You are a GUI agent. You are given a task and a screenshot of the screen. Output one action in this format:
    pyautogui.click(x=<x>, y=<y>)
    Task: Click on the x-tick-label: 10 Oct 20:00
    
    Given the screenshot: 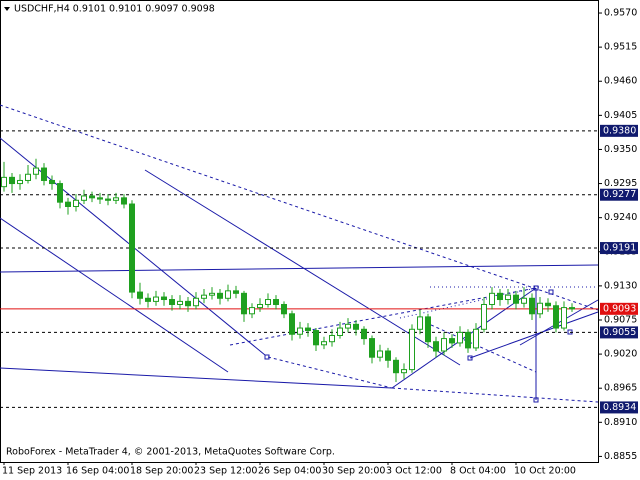 What is the action you would take?
    pyautogui.click(x=545, y=471)
    